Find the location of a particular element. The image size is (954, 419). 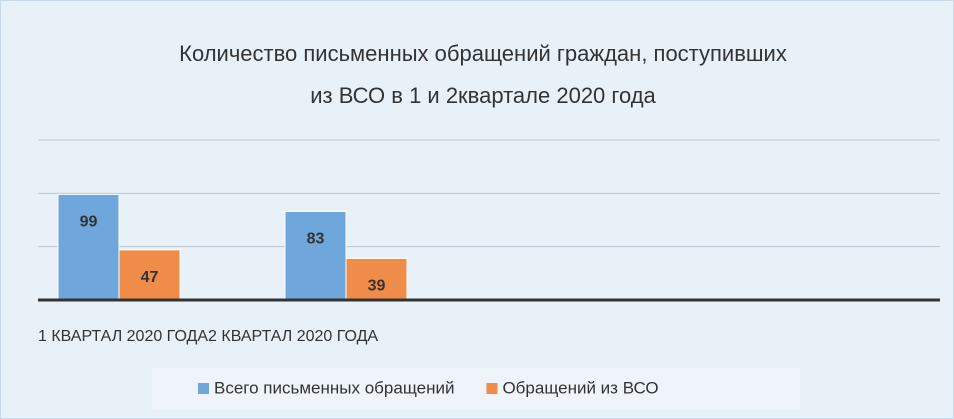

legend-label: Всего письменных обращений is located at coordinates (334, 387).